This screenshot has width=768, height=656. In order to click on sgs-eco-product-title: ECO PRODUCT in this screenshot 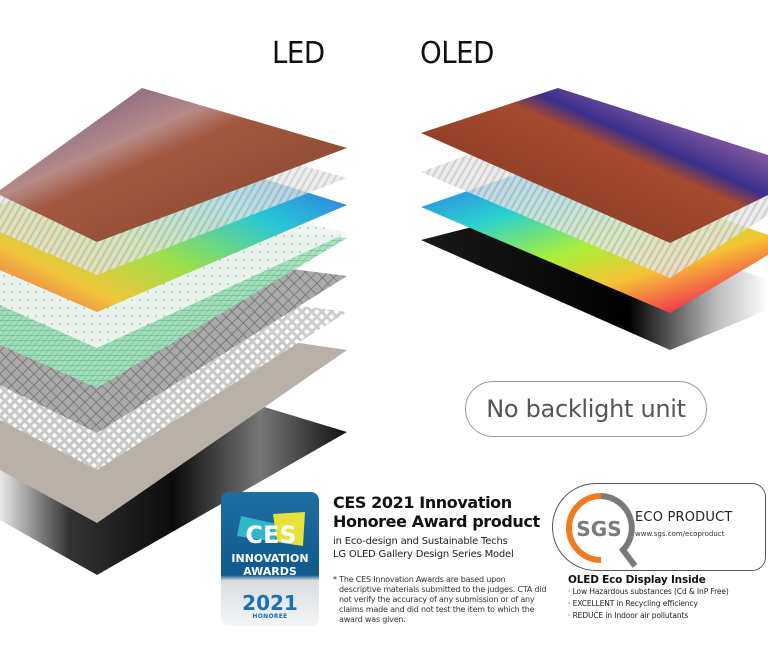, I will do `click(684, 517)`.